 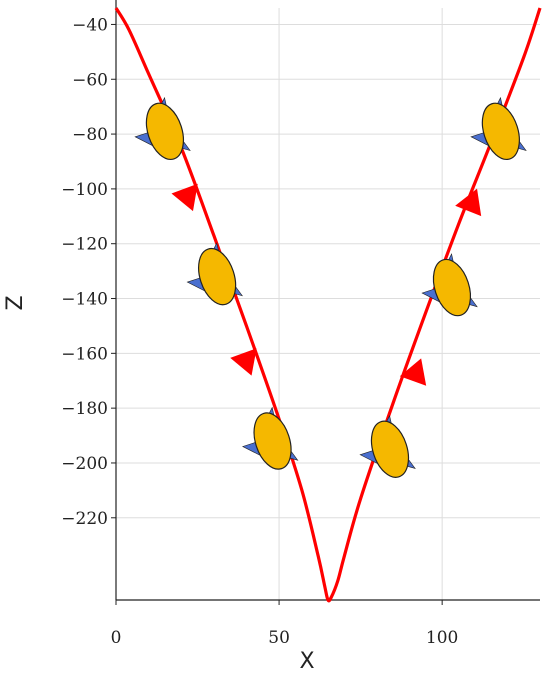 What do you see at coordinates (116, 638) in the screenshot?
I see `x-tick-label: 0` at bounding box center [116, 638].